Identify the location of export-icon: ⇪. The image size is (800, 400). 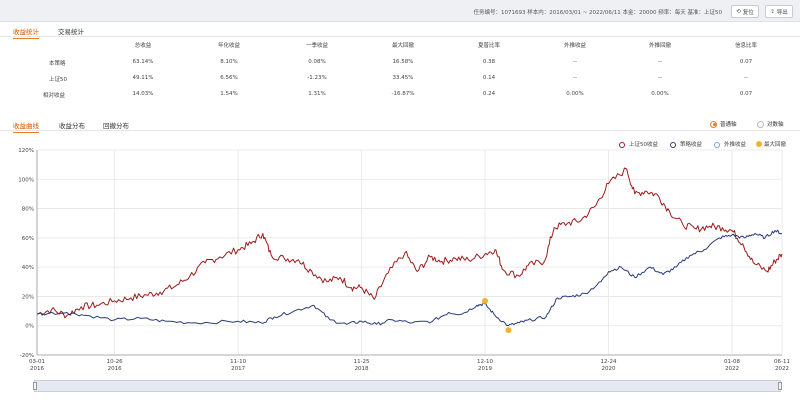
(772, 11).